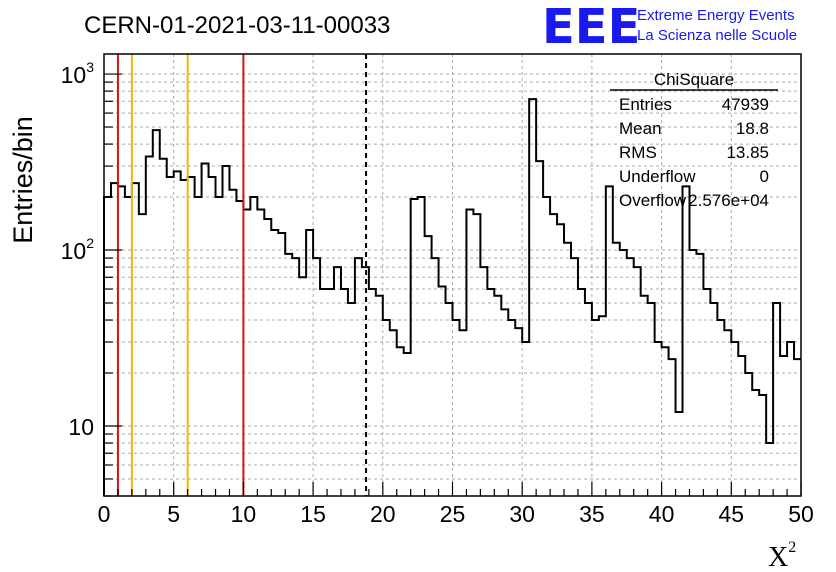 This screenshot has height=572, width=836. I want to click on stats-value: 2.576e+04, so click(728, 200).